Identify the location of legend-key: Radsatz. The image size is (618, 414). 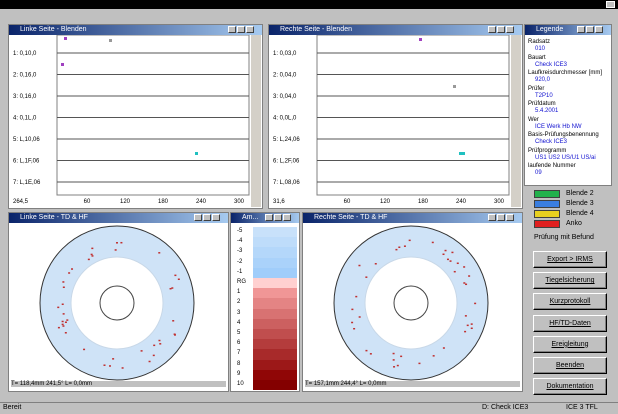
(539, 42).